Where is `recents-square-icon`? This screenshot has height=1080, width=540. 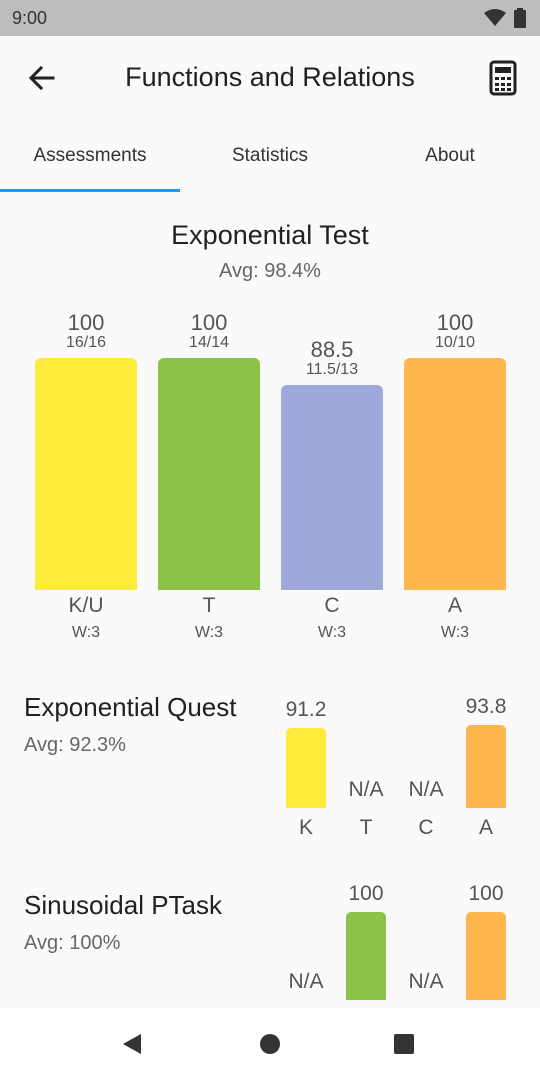 recents-square-icon is located at coordinates (404, 1044).